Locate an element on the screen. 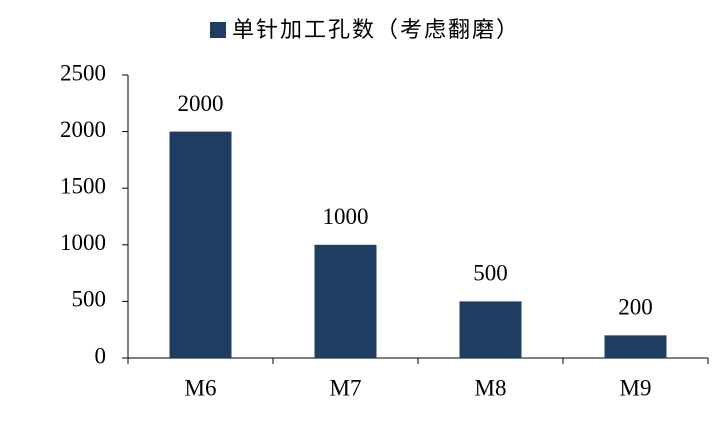 This screenshot has height=430, width=720. legend: 单针加工孔数（考虑翻磨） is located at coordinates (365, 30).